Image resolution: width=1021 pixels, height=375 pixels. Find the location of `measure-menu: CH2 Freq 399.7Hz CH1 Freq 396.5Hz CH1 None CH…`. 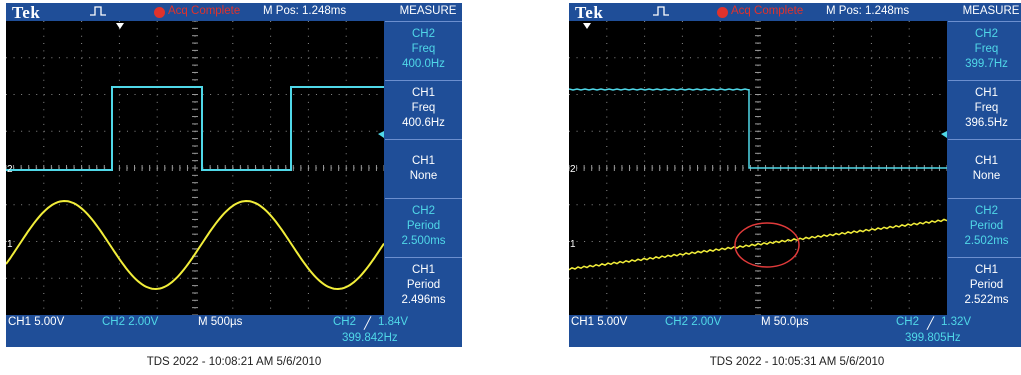

measure-menu: CH2 Freq 399.7Hz CH1 Freq 396.5Hz CH1 None CH… is located at coordinates (984, 168).